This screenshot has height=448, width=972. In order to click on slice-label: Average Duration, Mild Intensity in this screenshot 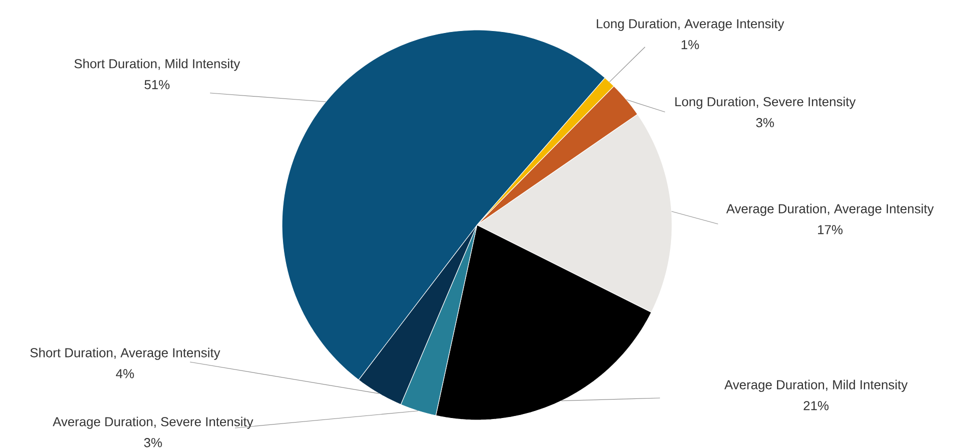, I will do `click(816, 386)`.